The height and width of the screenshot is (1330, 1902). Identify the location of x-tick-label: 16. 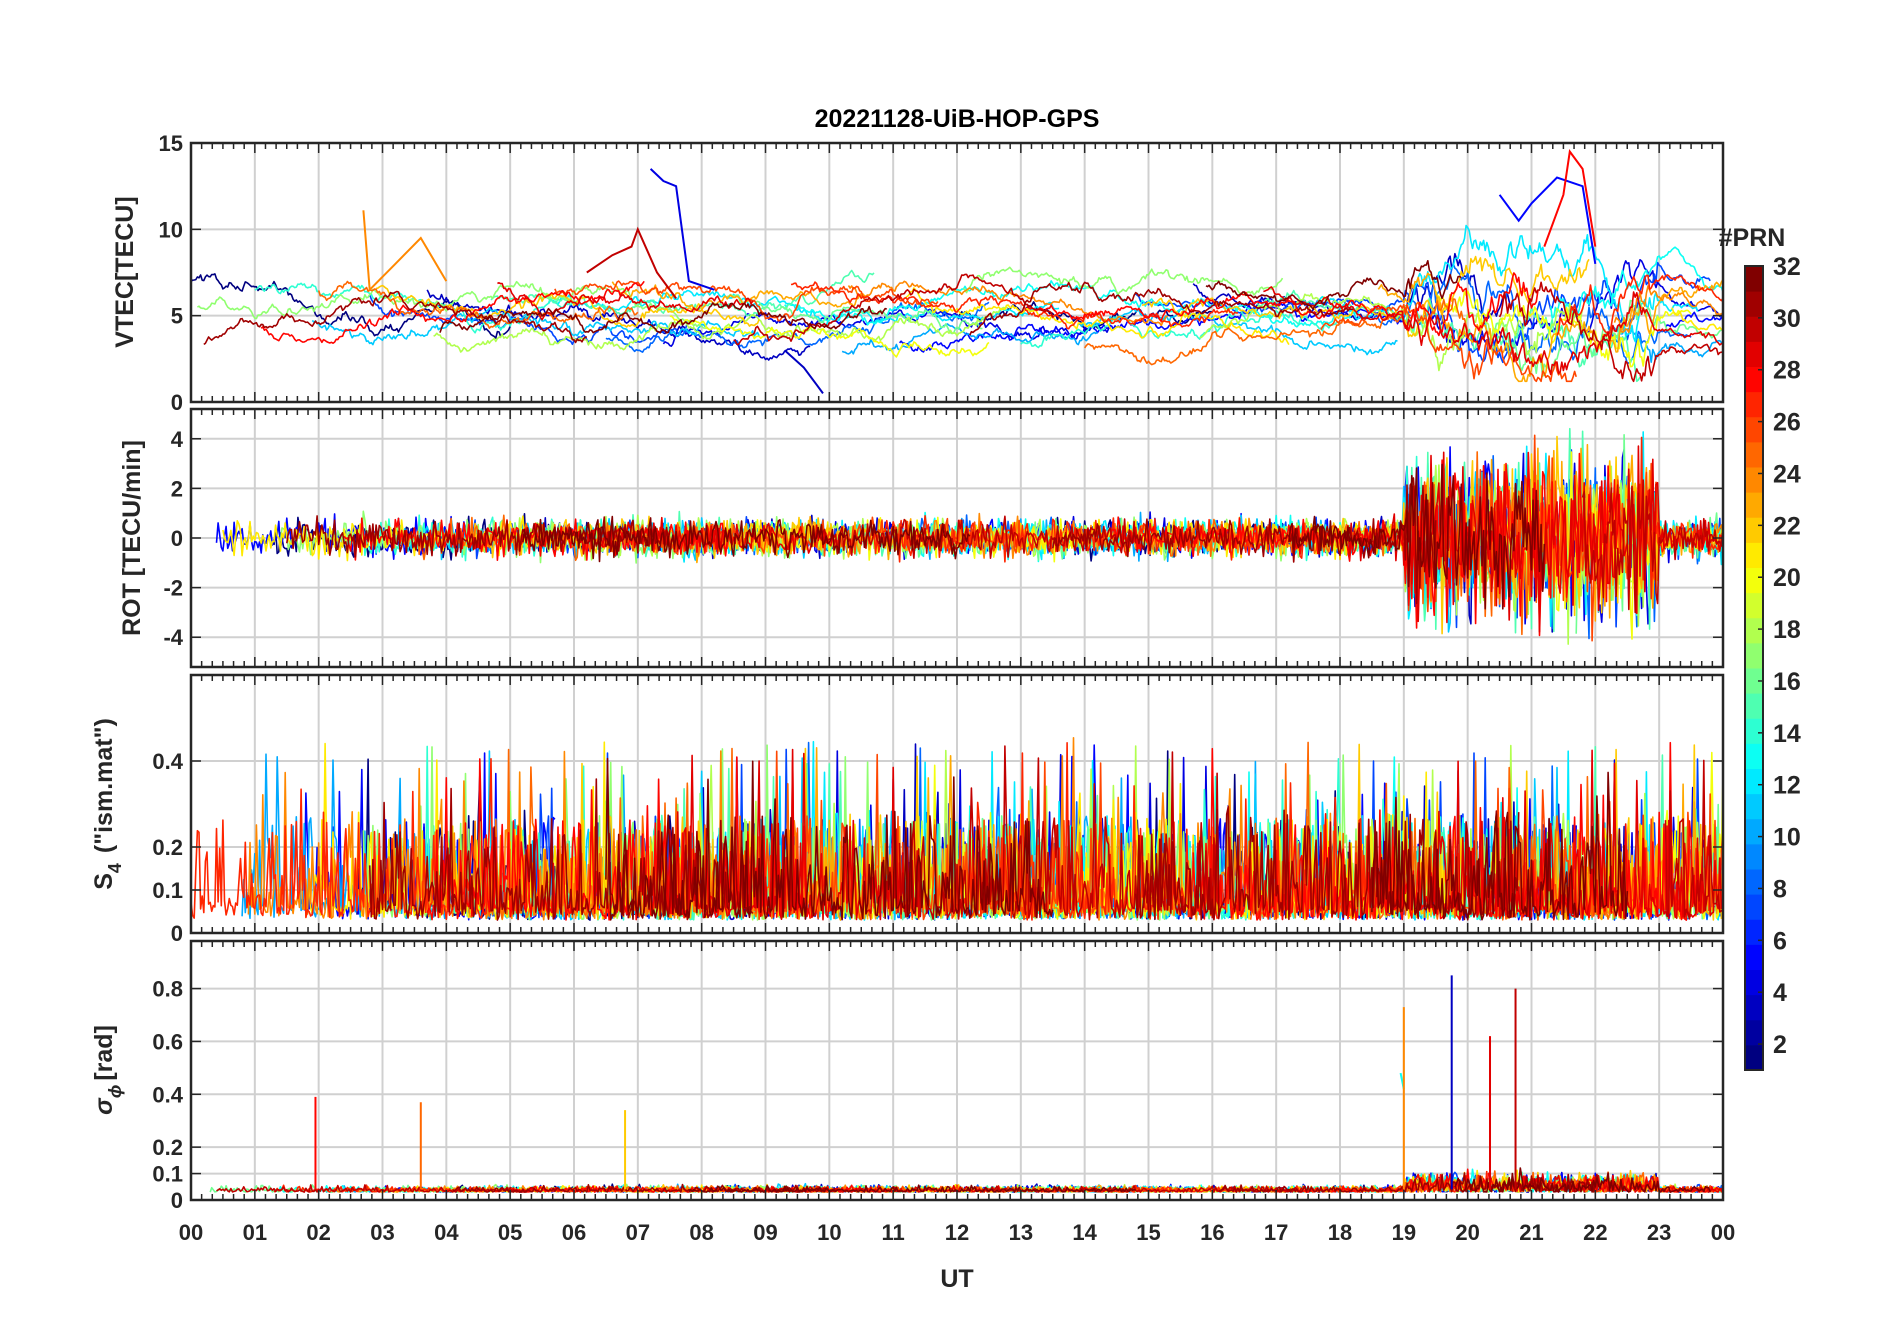
(1212, 1232).